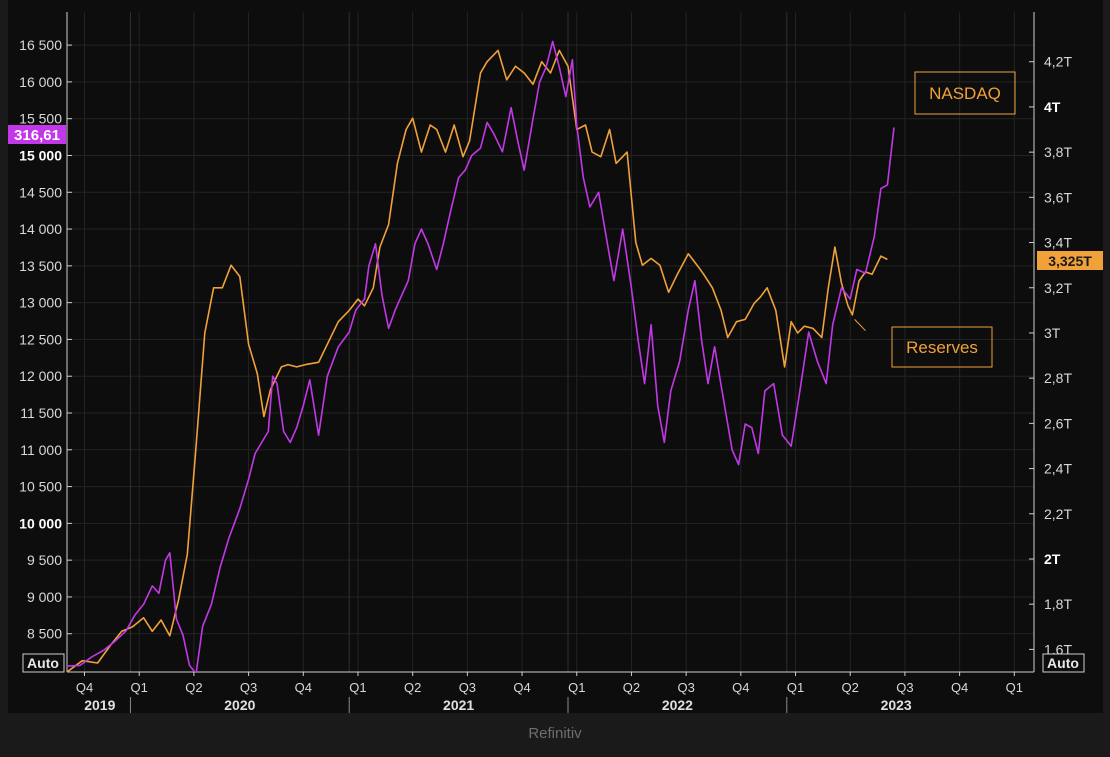  I want to click on nasdaq-annotation-label: NASDAQ, so click(965, 93).